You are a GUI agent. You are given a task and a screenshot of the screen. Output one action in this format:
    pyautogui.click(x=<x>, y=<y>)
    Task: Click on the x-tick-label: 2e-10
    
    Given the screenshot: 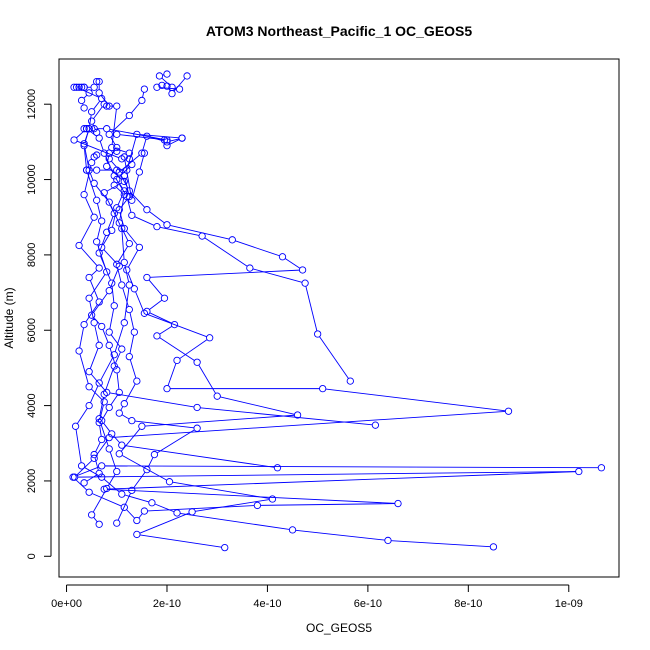 What is the action you would take?
    pyautogui.click(x=167, y=604)
    